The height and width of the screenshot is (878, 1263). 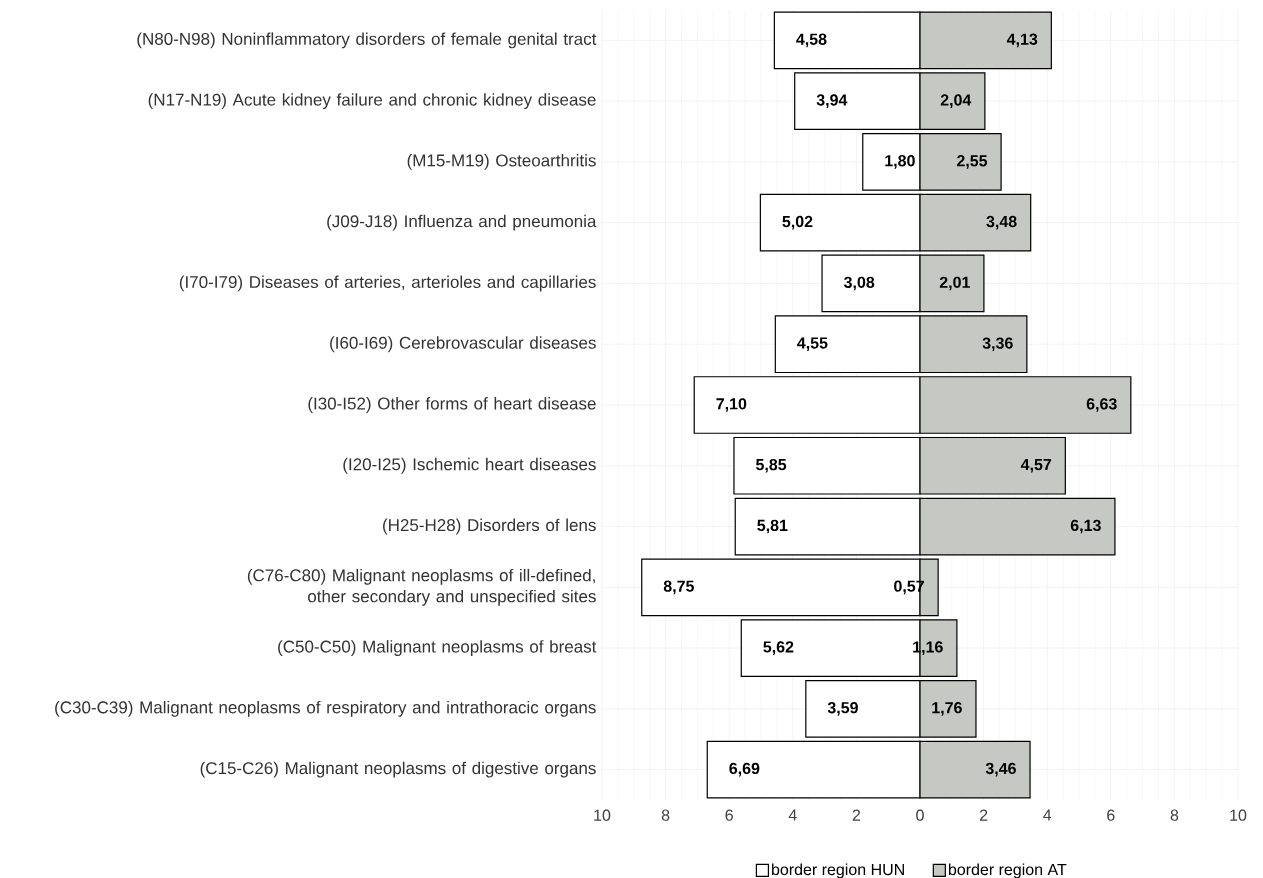 What do you see at coordinates (812, 344) in the screenshot?
I see `data-label: 4,55` at bounding box center [812, 344].